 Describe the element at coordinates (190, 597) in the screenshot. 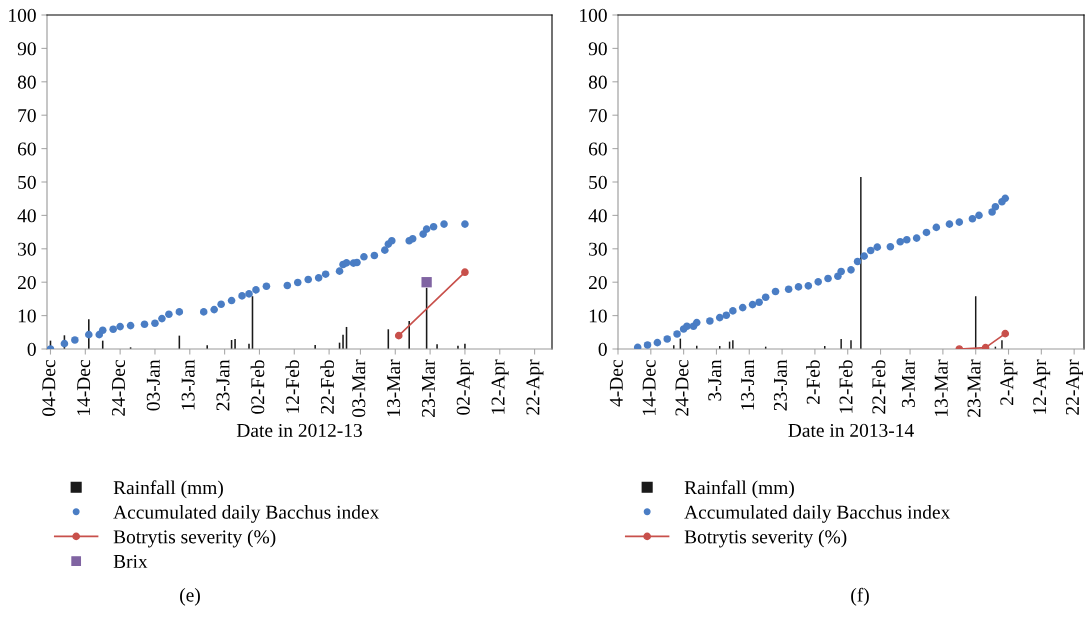

I see `text: (e)` at that location.